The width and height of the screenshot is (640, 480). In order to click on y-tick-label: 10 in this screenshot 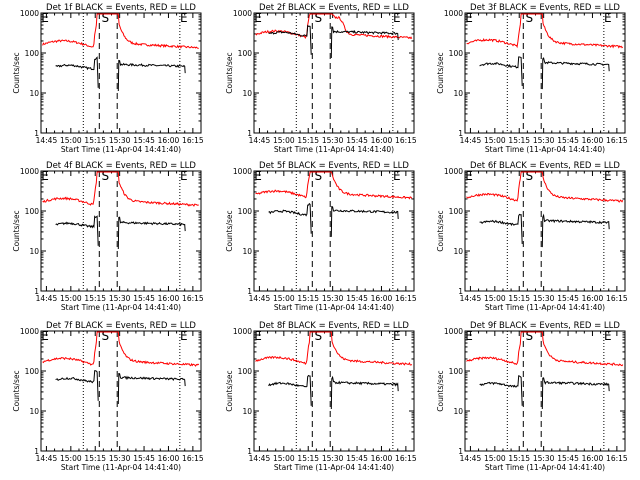, I will do `click(247, 93)`.